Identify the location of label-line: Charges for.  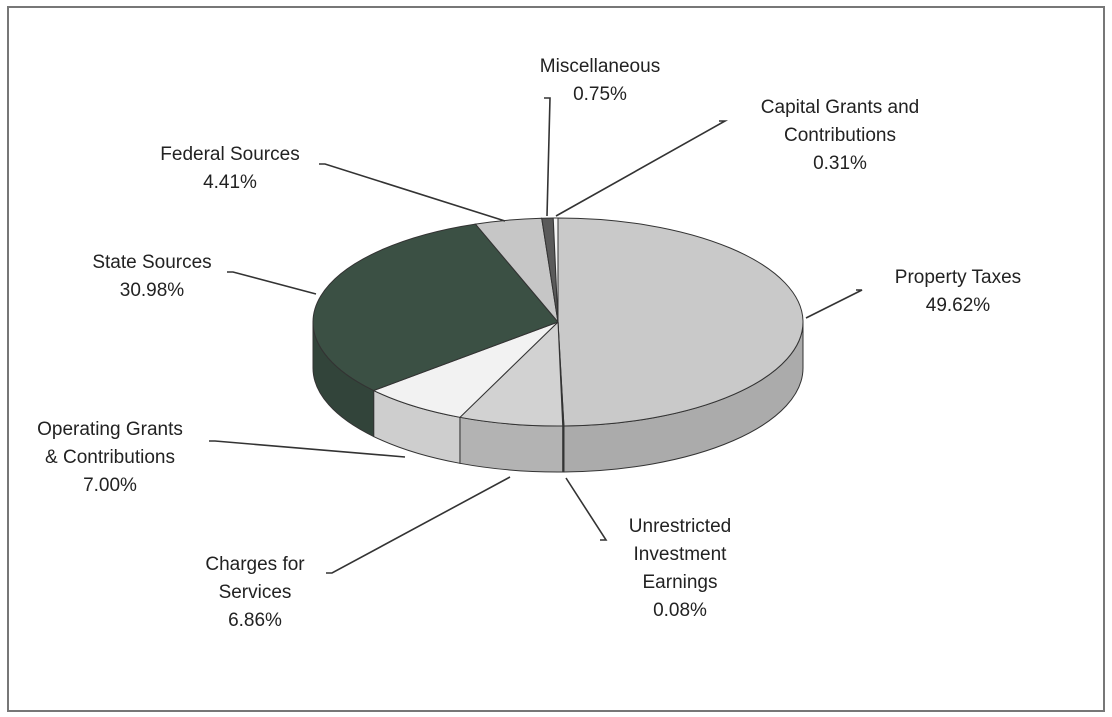
(255, 564).